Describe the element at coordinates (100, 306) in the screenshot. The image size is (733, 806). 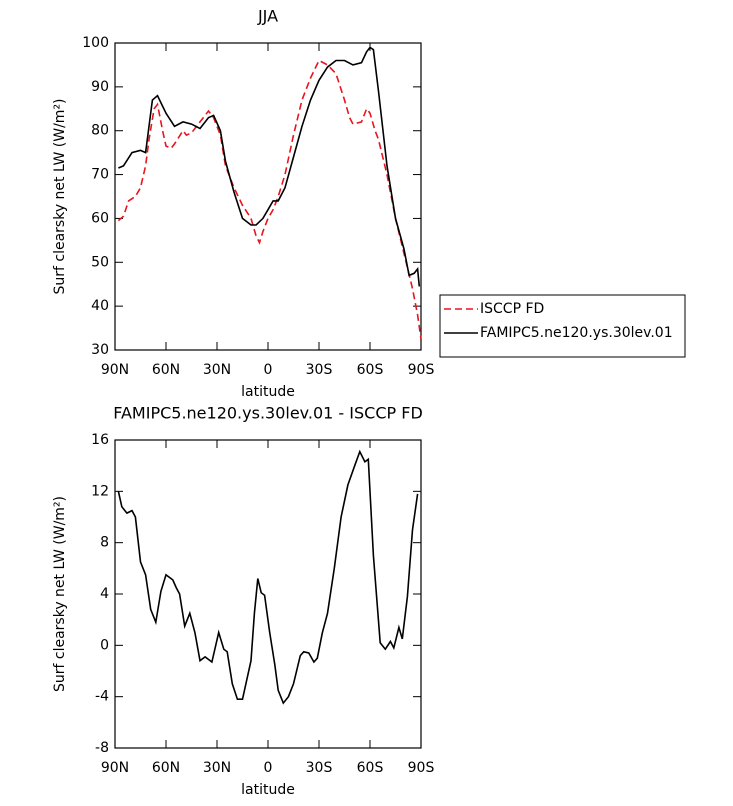
I see `y-tick-label: 40` at that location.